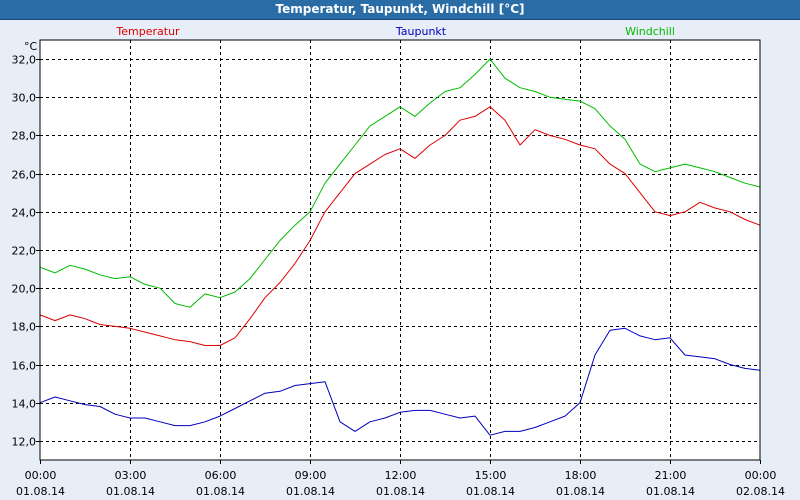 This screenshot has width=800, height=500. Describe the element at coordinates (131, 475) in the screenshot. I see `x-tick-time-label: 03:00` at that location.